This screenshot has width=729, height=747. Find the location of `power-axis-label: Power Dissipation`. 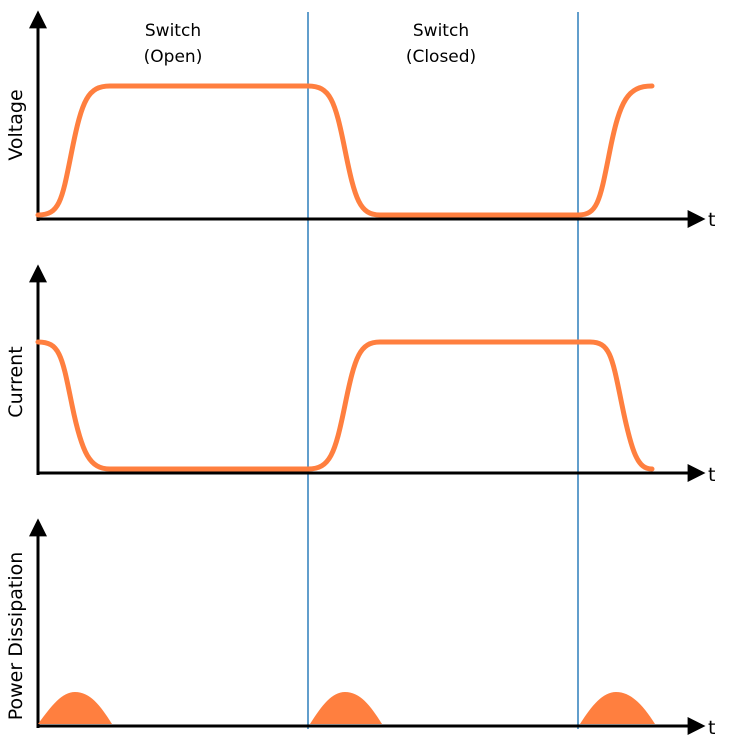

power-axis-label: Power Dissipation is located at coordinates (16, 636).